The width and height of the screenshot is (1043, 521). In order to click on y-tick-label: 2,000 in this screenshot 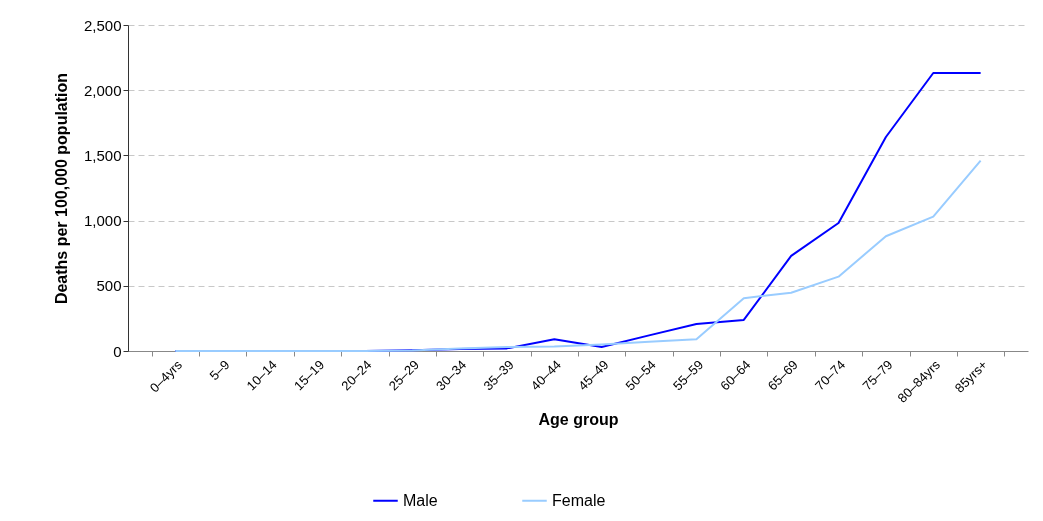, I will do `click(102, 90)`.